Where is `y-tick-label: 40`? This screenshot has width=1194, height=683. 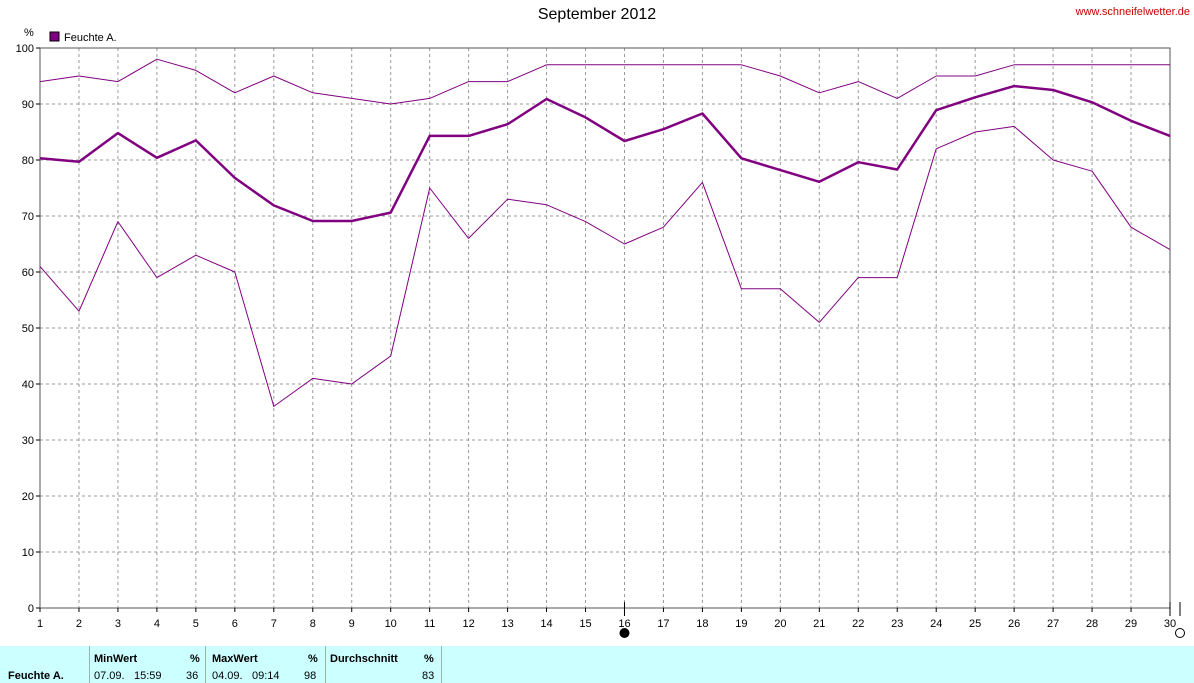
y-tick-label: 40 is located at coordinates (28, 385).